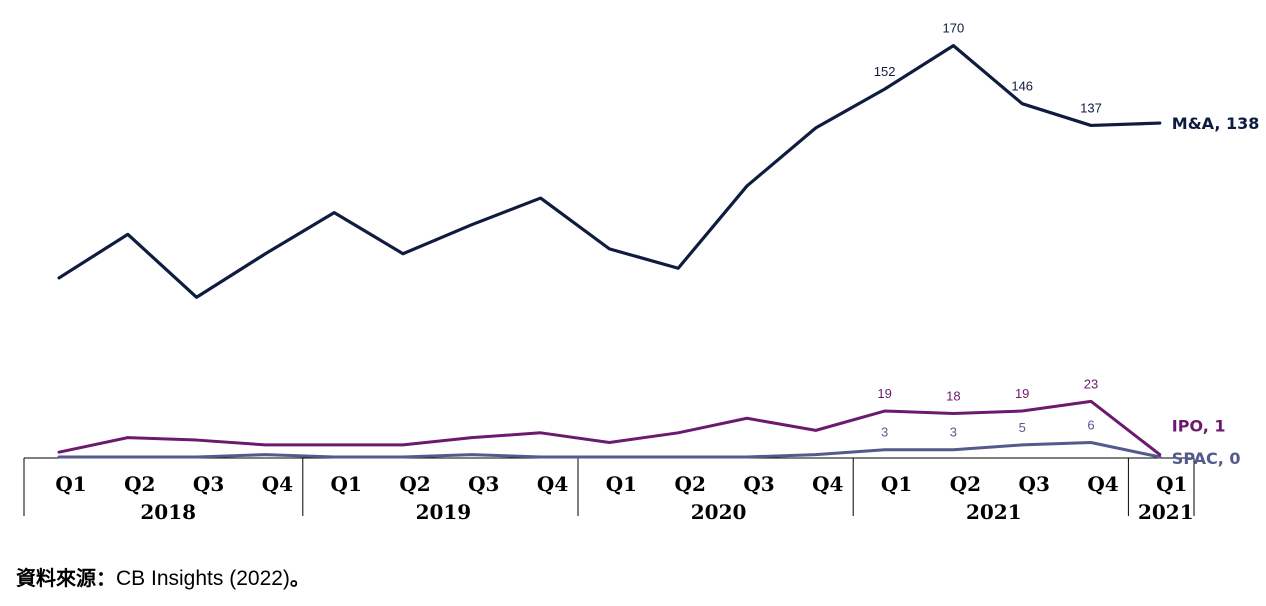  I want to click on year-label: 2018, so click(168, 512).